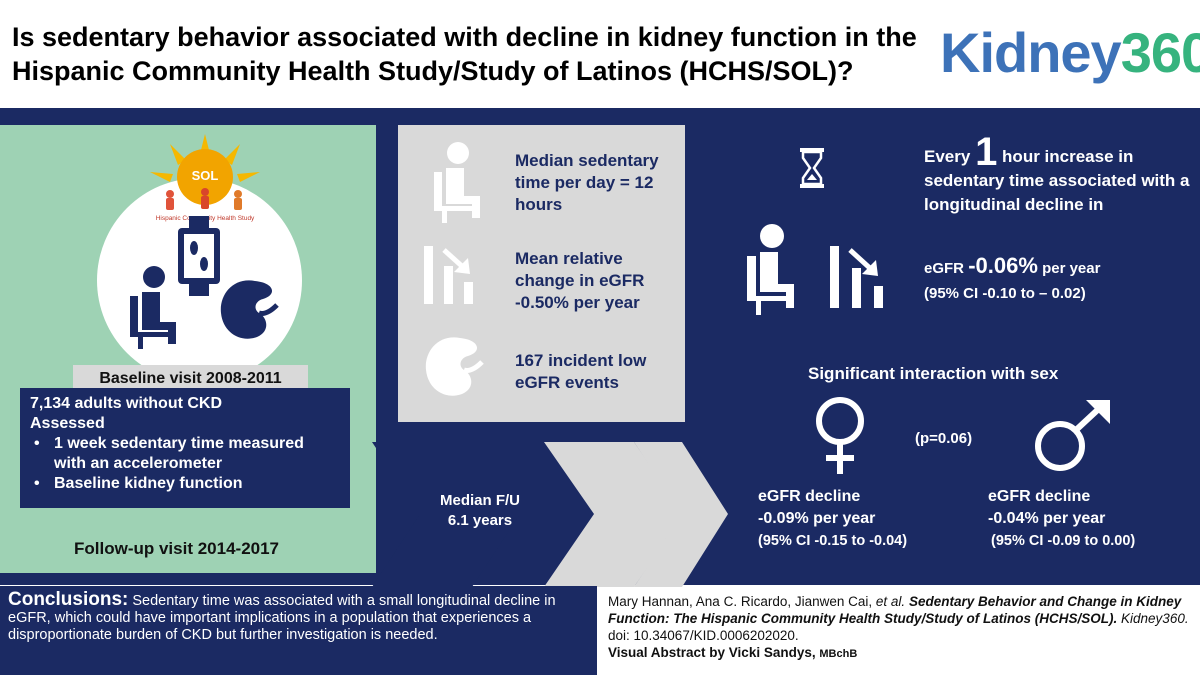 The width and height of the screenshot is (1200, 675). What do you see at coordinates (817, 518) in the screenshot?
I see `female-line2: -0.09% per year` at bounding box center [817, 518].